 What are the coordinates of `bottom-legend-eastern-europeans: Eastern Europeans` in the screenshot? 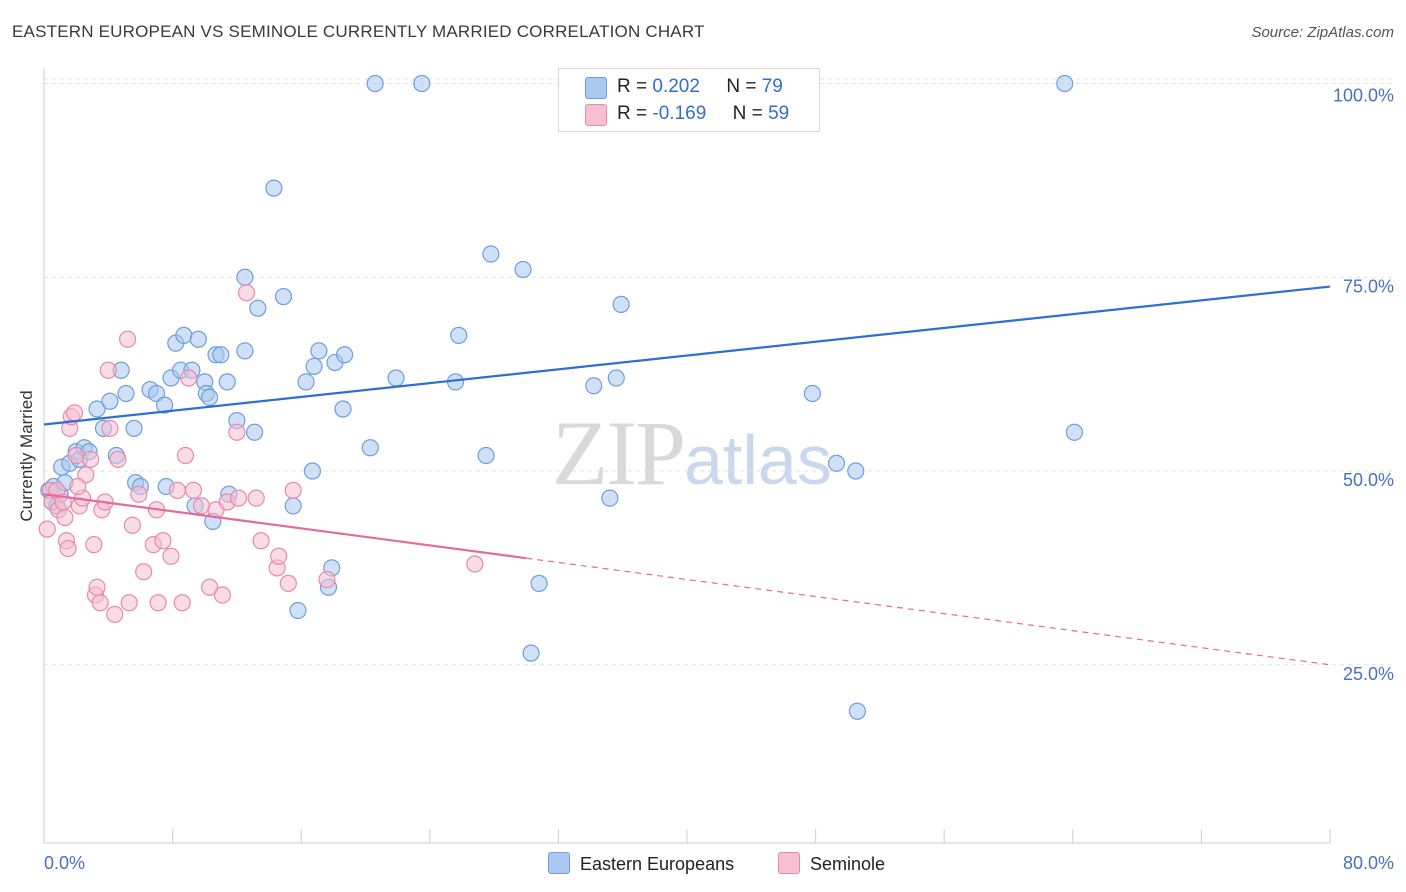 It's located at (641, 863).